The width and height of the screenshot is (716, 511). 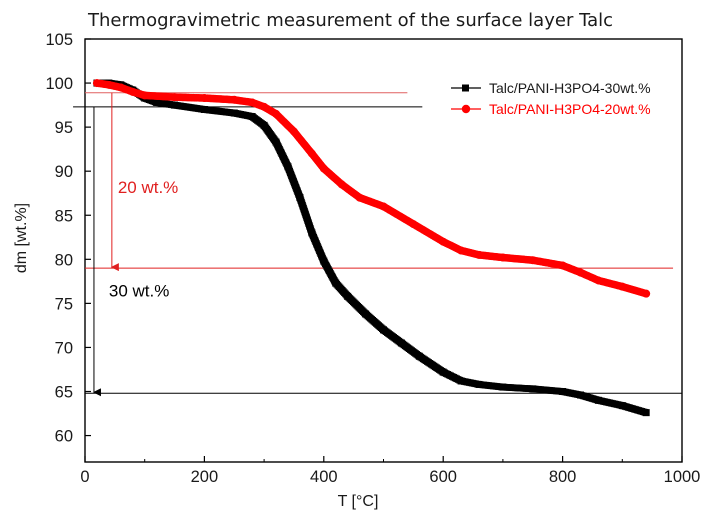 What do you see at coordinates (59, 40) in the screenshot?
I see `y-tick-label: 105` at bounding box center [59, 40].